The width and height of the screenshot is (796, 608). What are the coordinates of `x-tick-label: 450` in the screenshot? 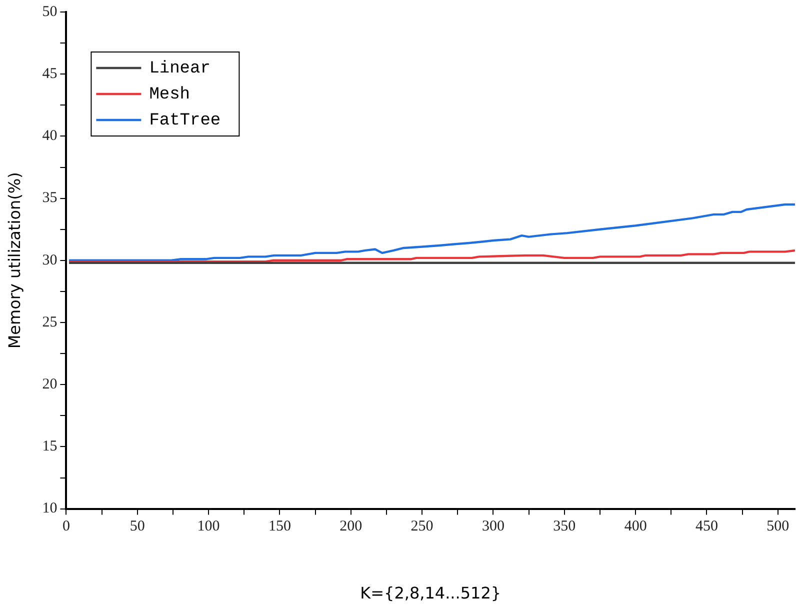 It's located at (706, 526).